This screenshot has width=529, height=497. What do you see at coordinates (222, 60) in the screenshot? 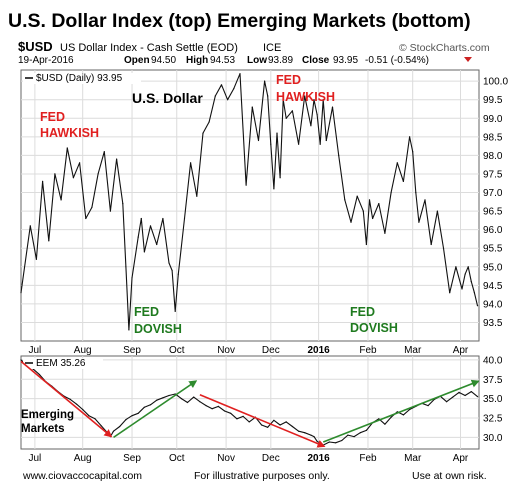
I see `high-value: 94.53` at bounding box center [222, 60].